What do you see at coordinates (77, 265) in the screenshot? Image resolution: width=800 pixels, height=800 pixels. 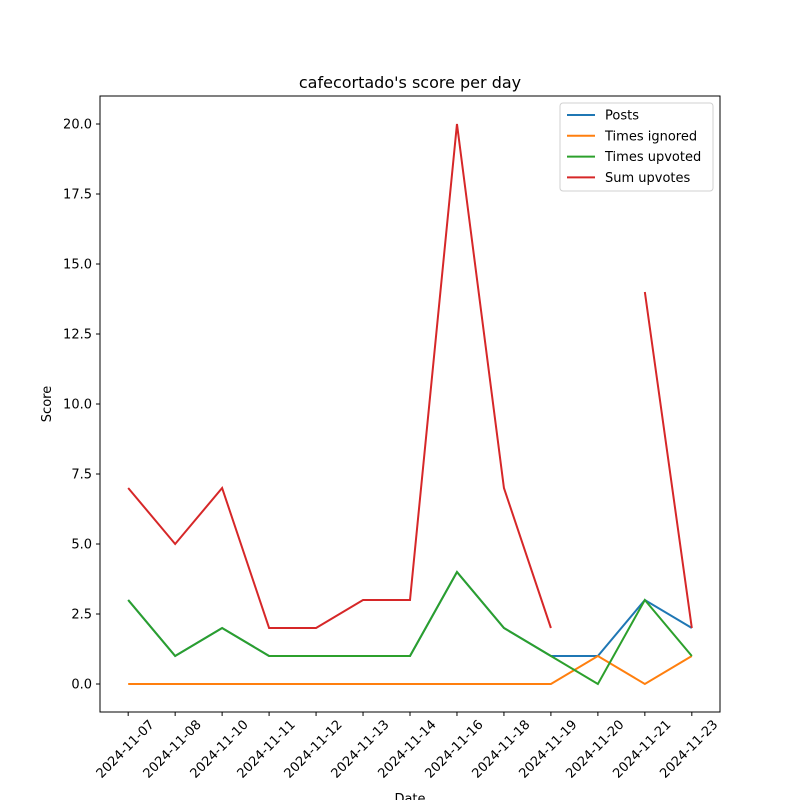 I see `y-tick-label: 15.0` at bounding box center [77, 265].